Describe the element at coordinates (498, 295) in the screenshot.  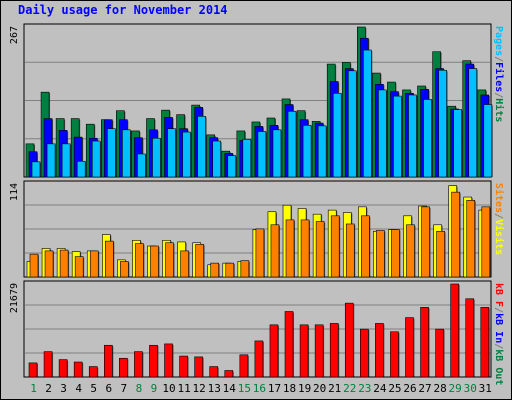
I see `axis-label-part: kB F` at that location.